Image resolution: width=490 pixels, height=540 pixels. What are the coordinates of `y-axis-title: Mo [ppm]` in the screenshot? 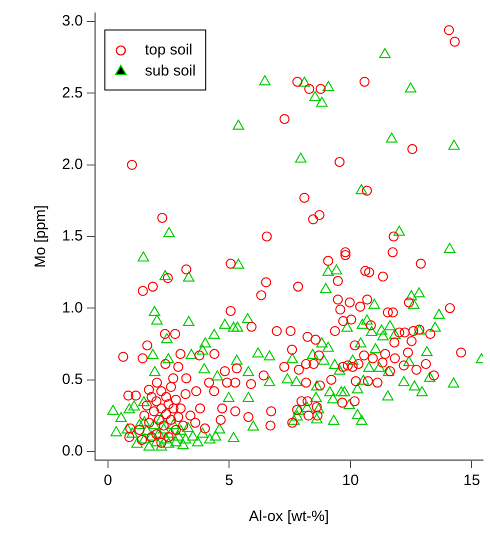 It's located at (41, 236).